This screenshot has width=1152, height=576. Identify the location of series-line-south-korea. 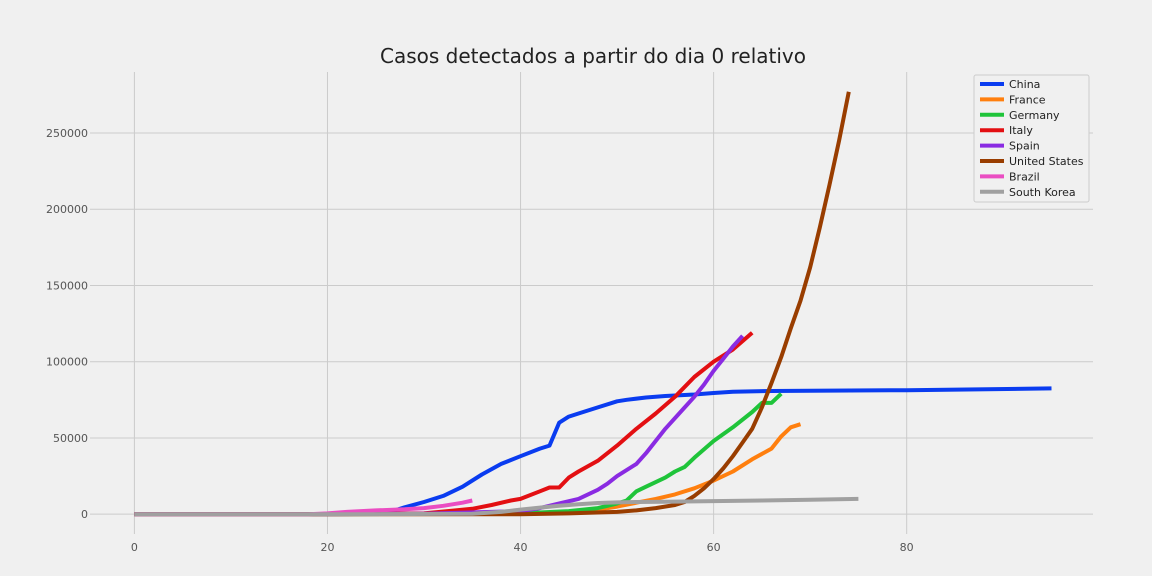
(496, 506).